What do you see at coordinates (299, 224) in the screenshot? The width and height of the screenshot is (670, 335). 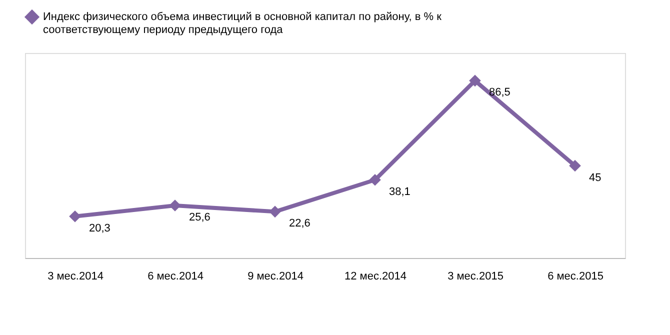 I see `data-label: 22,6` at bounding box center [299, 224].